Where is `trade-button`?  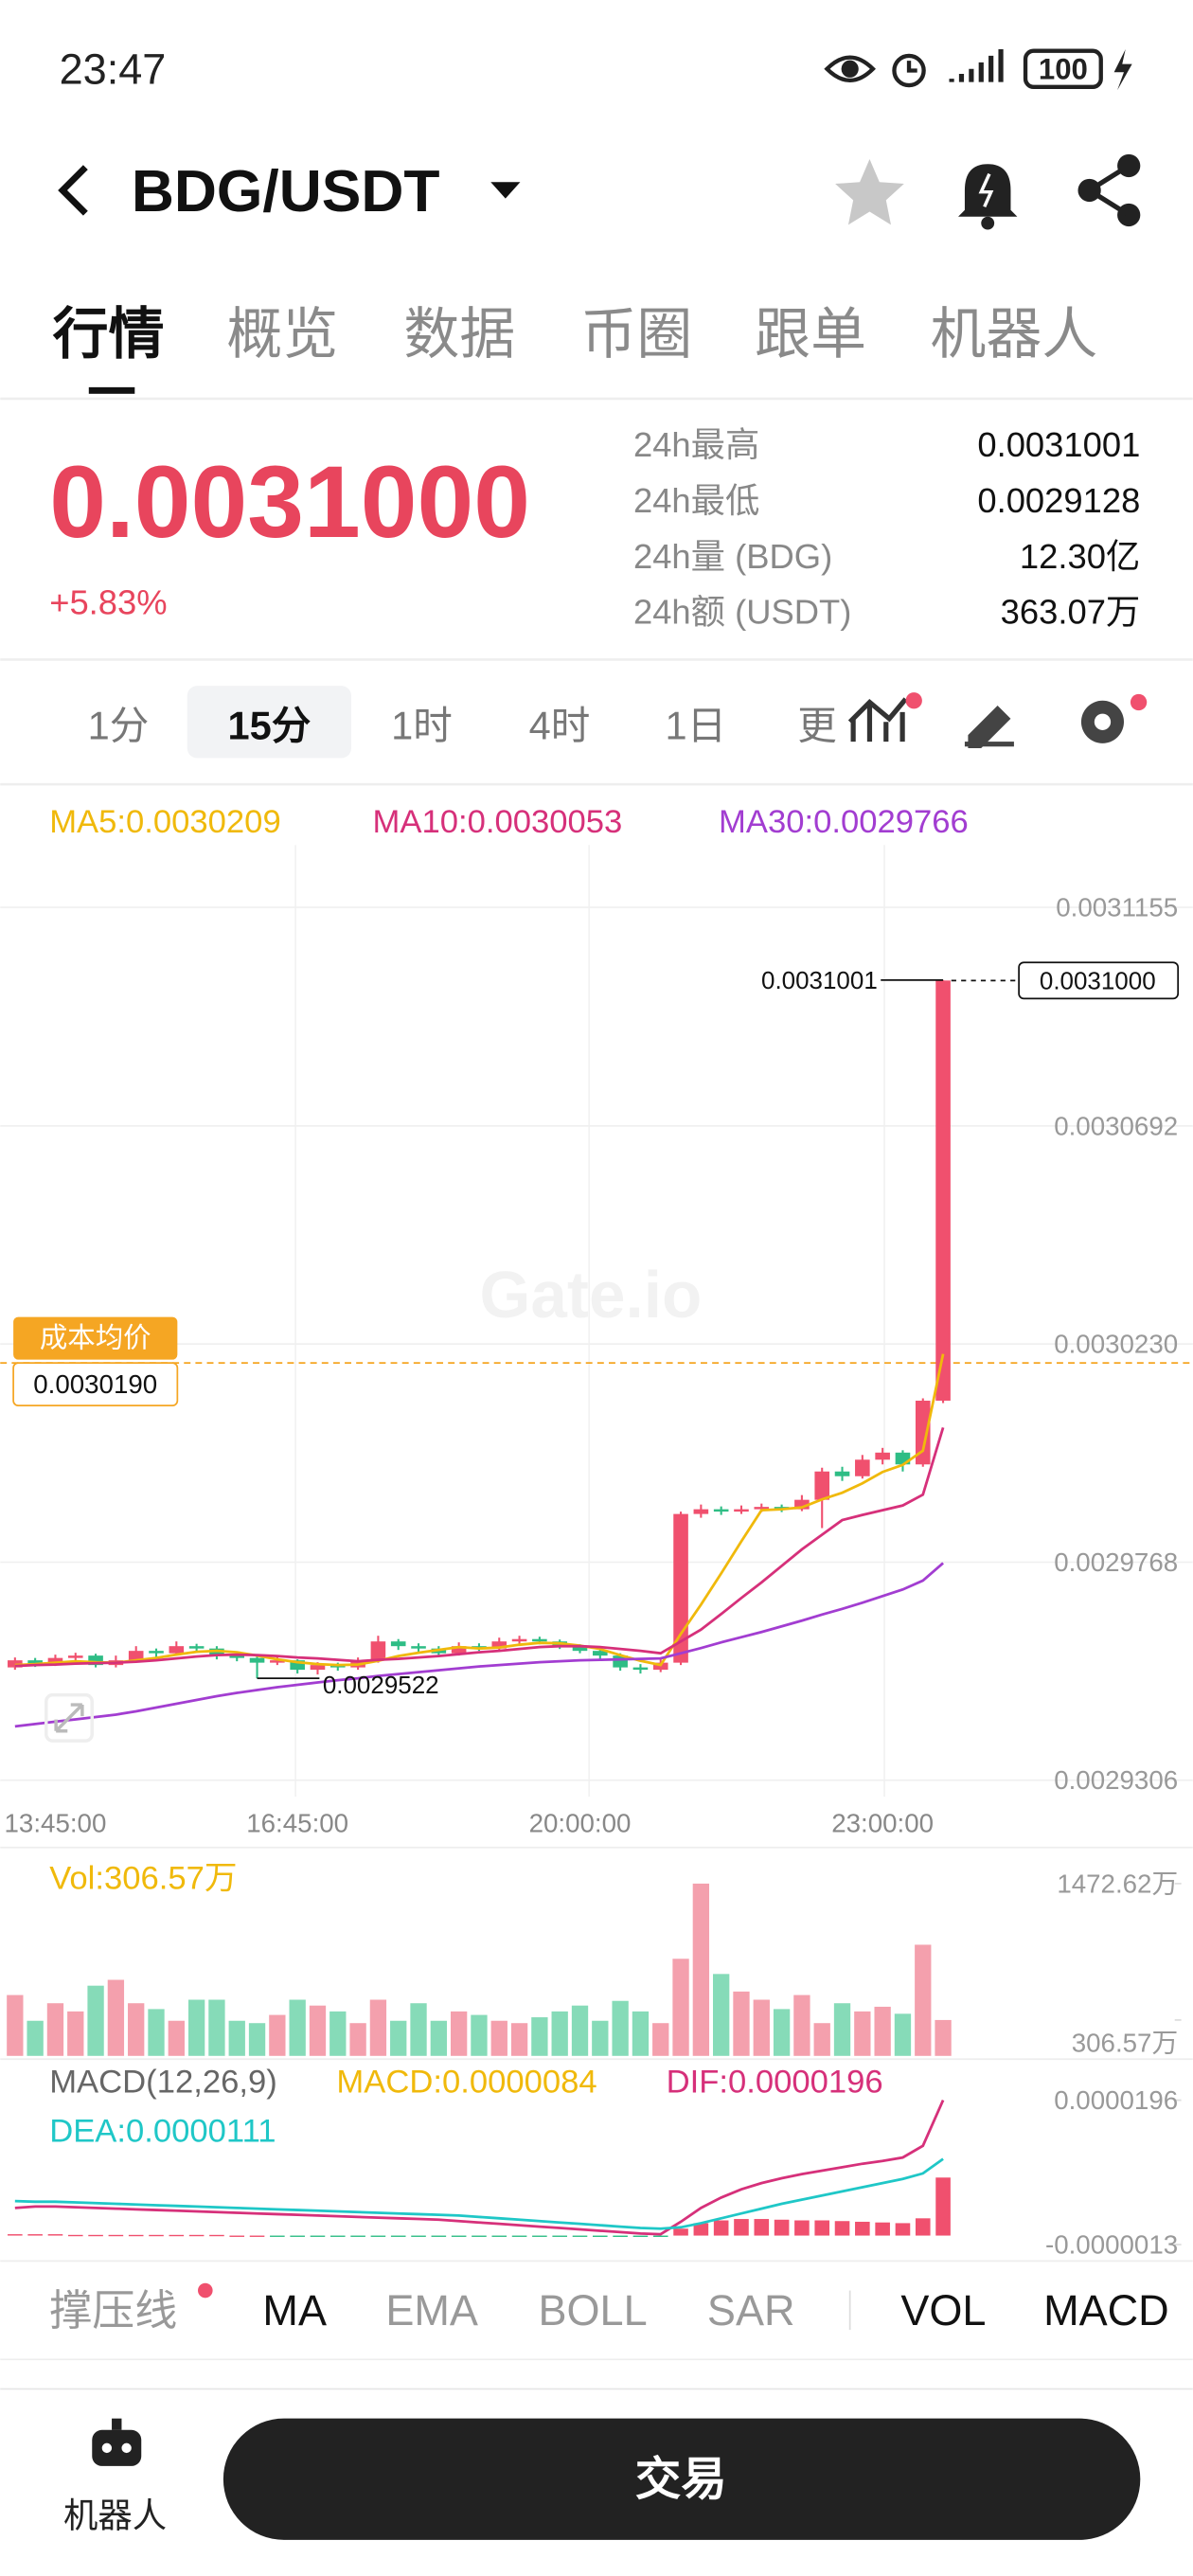
trade-button is located at coordinates (682, 2479).